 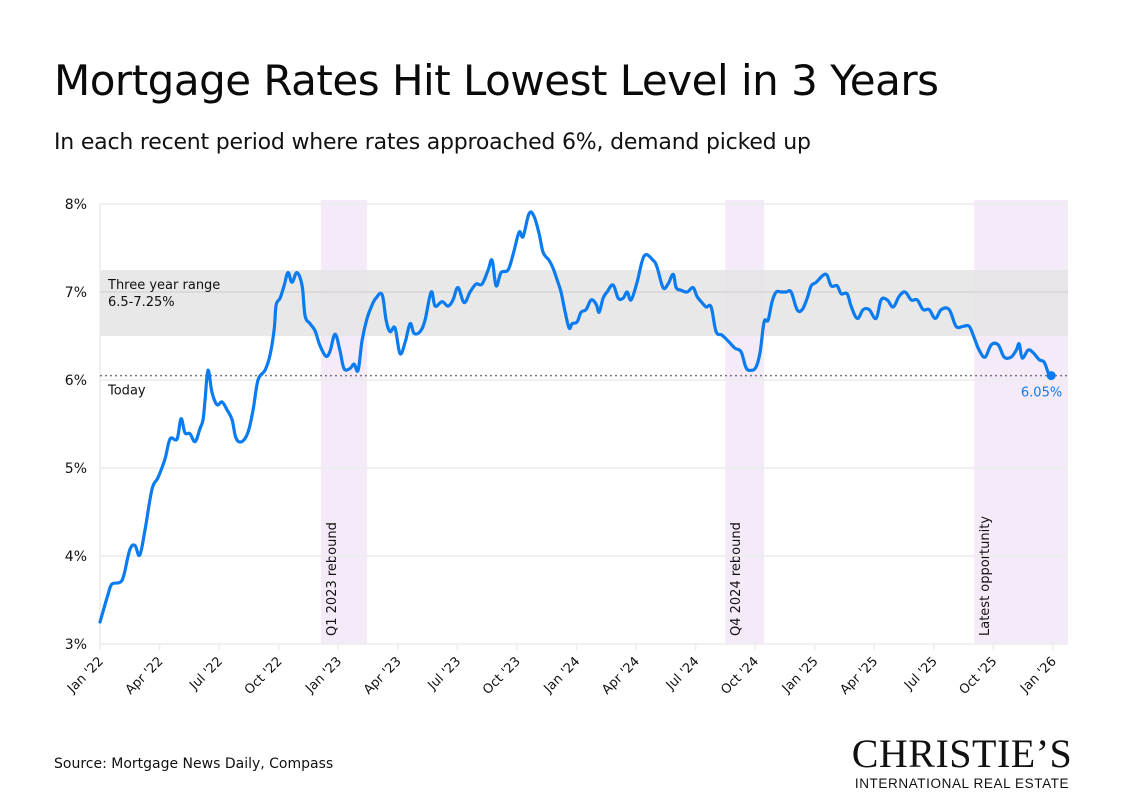 What do you see at coordinates (1041, 393) in the screenshot?
I see `end-point-label: 6.05%` at bounding box center [1041, 393].